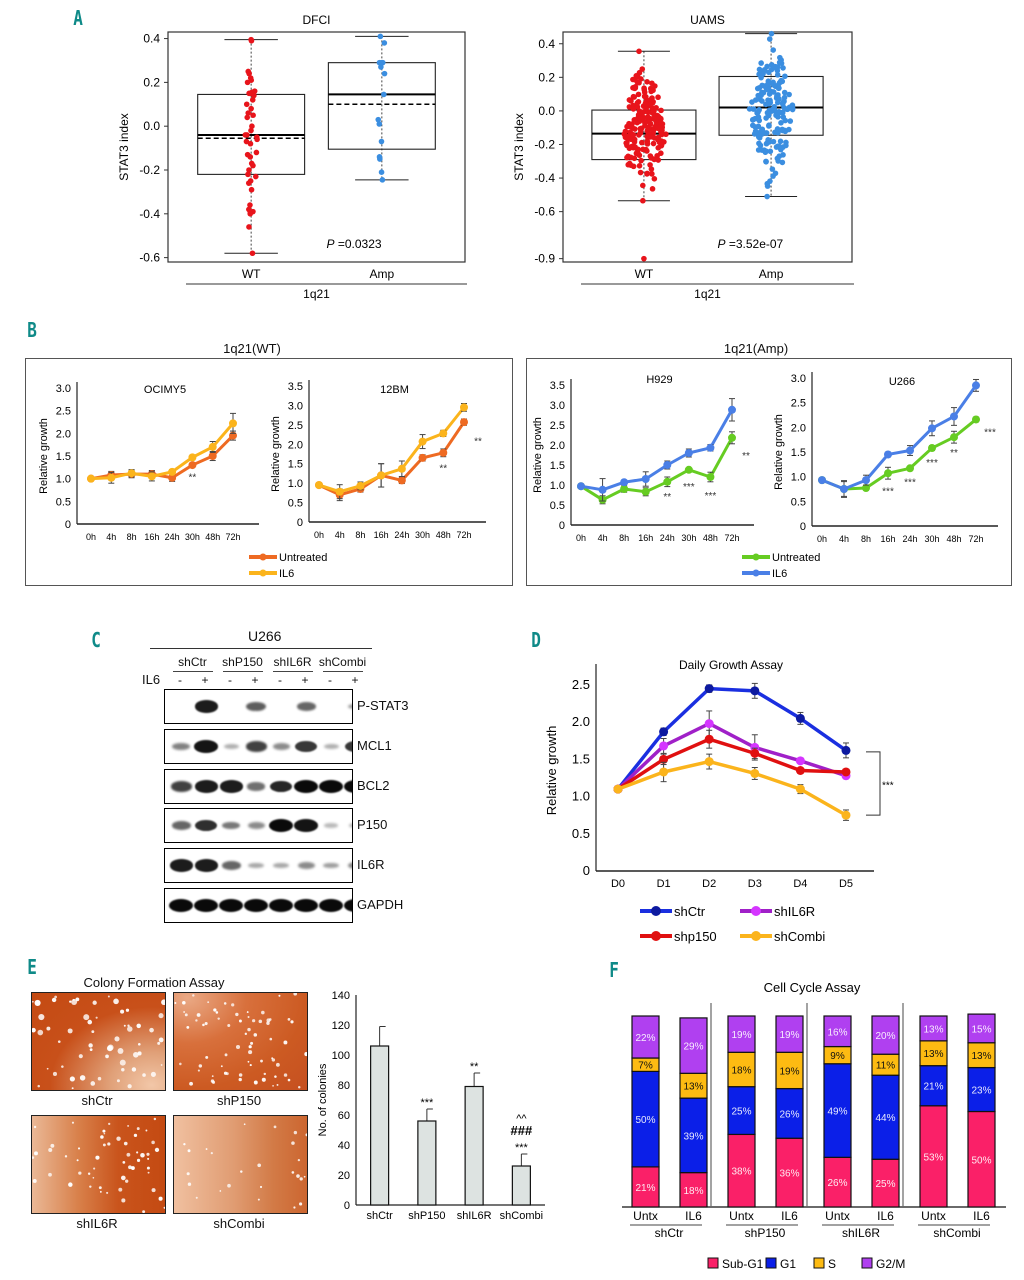 This screenshot has width=1024, height=1280. What do you see at coordinates (394, 390) in the screenshot?
I see `chart-title: 12BM` at bounding box center [394, 390].